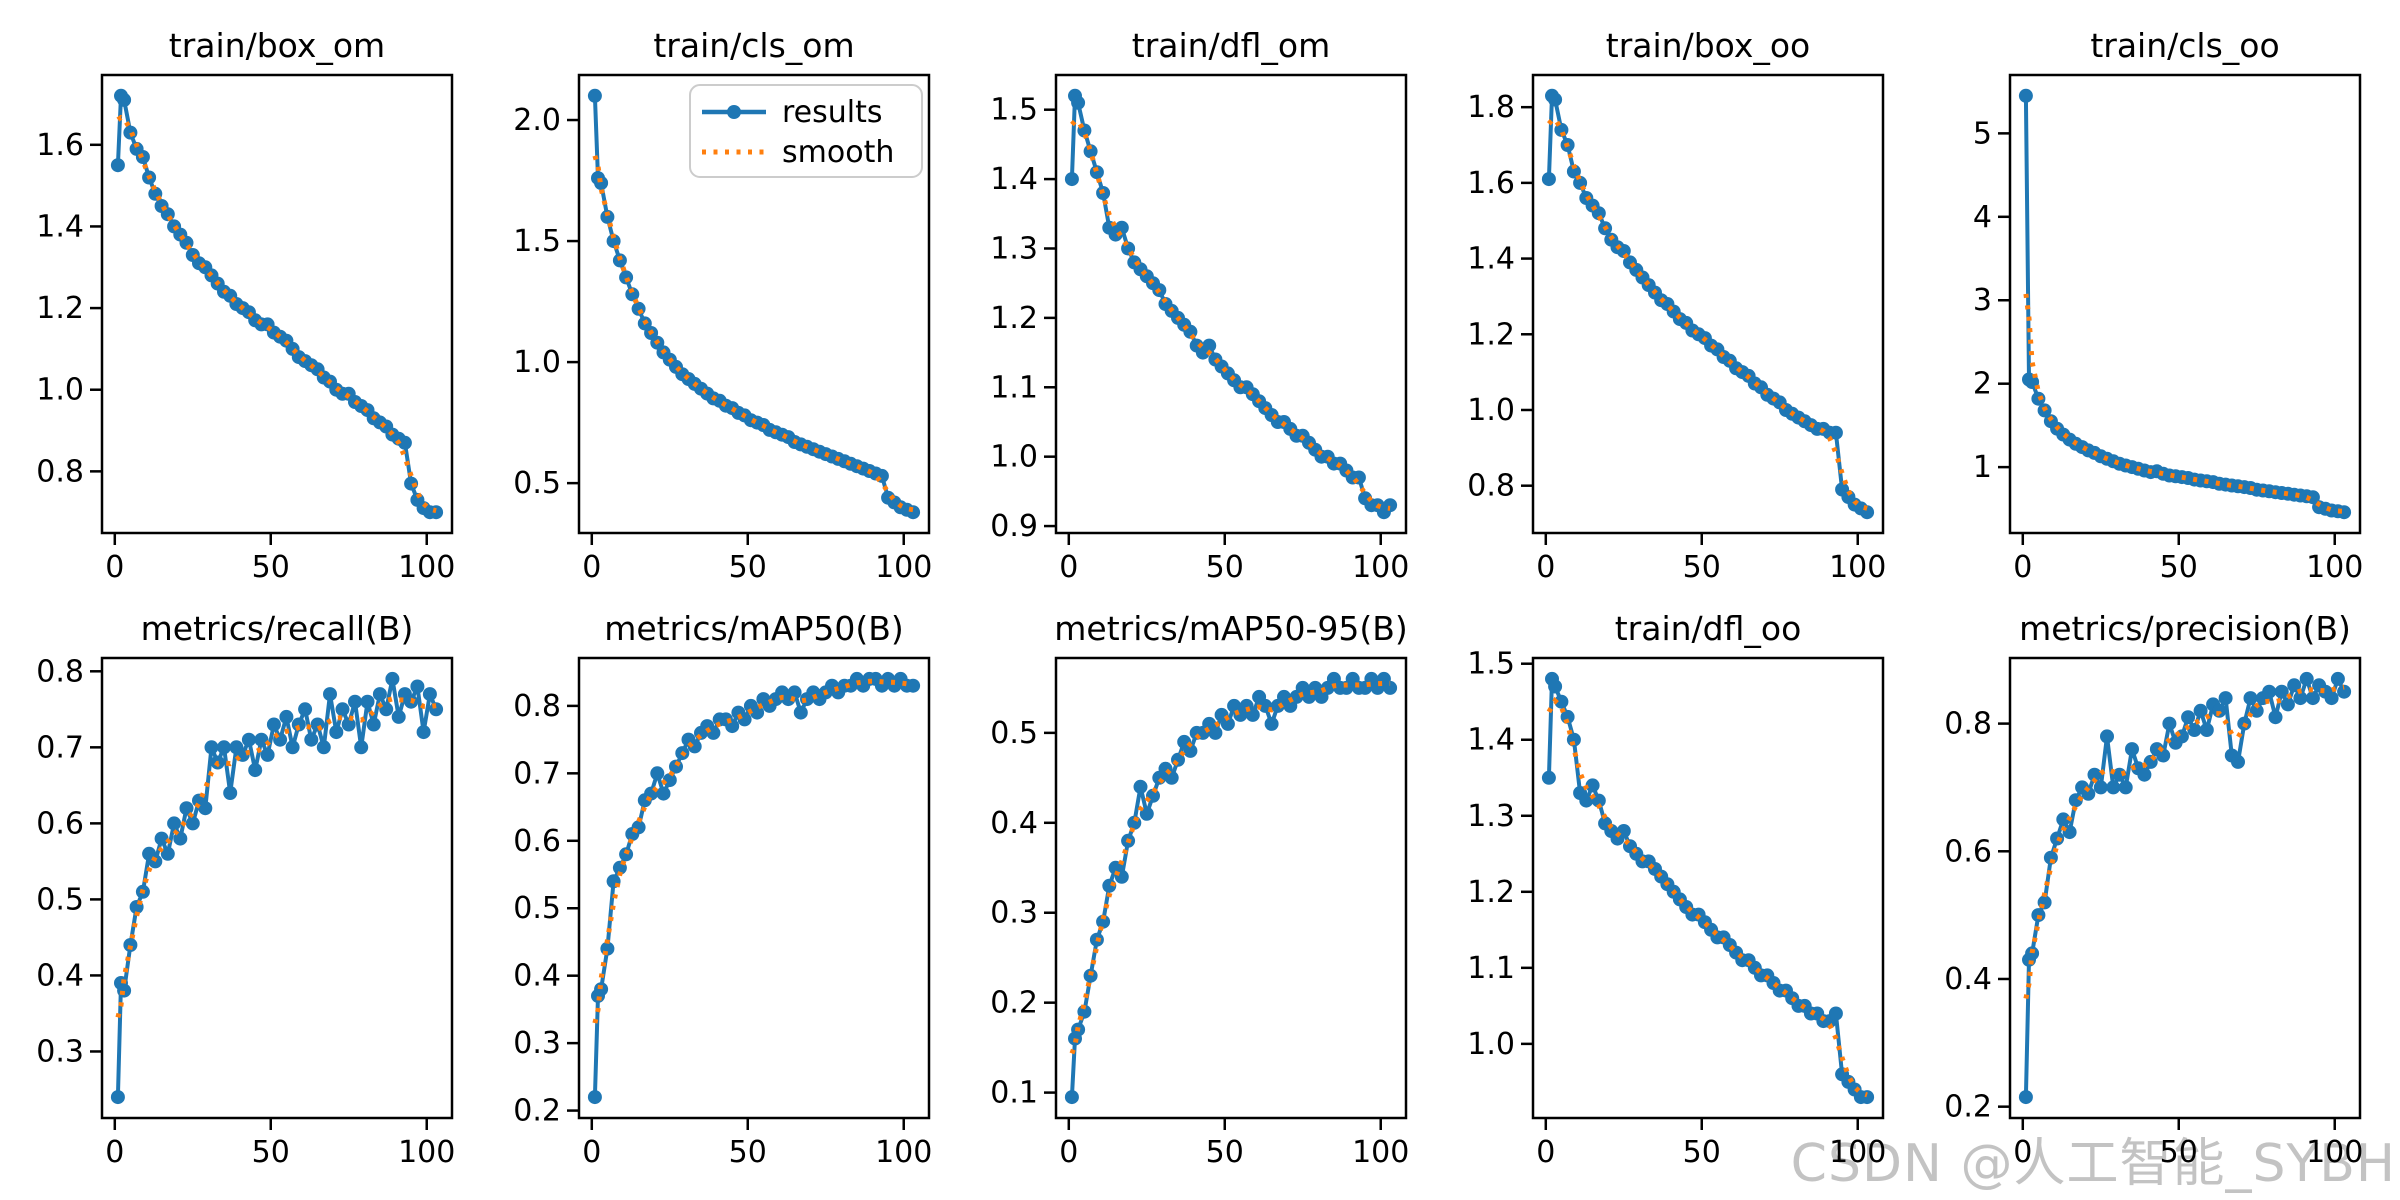  I want to click on legend: results smooth, so click(806, 131).